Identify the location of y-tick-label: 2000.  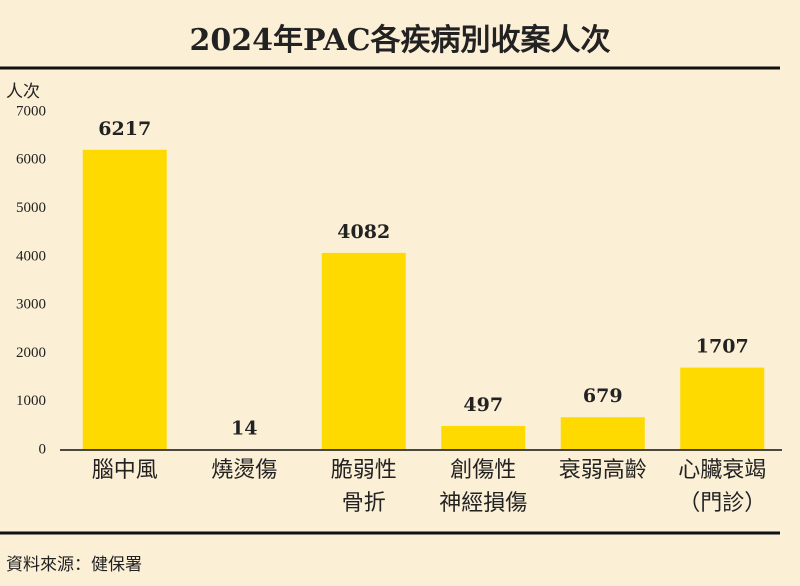
(31, 353).